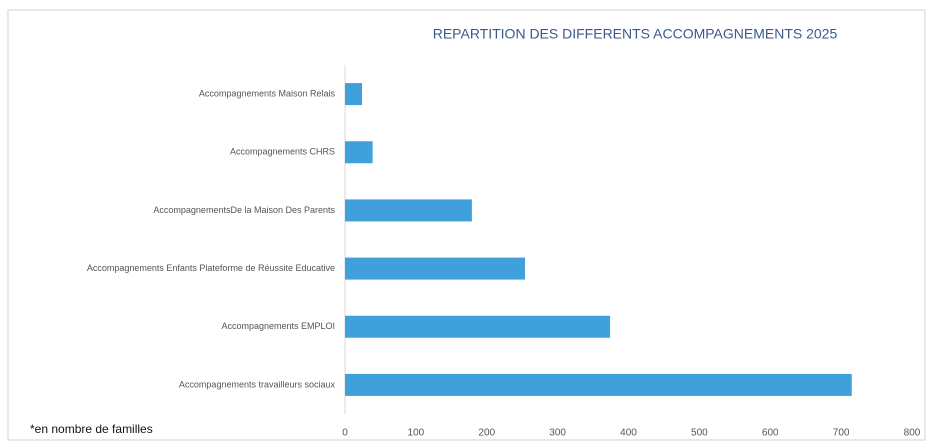  Describe the element at coordinates (257, 384) in the screenshot. I see `y-tick-label: Accompagnements travailleurs sociaux` at that location.